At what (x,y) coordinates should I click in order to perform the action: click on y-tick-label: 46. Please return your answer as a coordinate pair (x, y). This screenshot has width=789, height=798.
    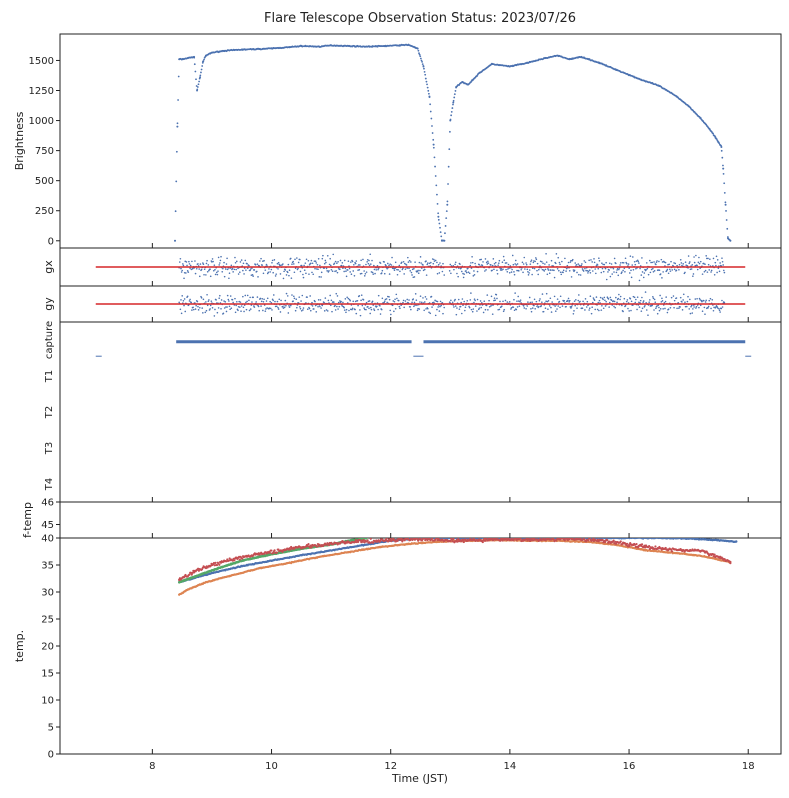
    Looking at the image, I should click on (47, 503).